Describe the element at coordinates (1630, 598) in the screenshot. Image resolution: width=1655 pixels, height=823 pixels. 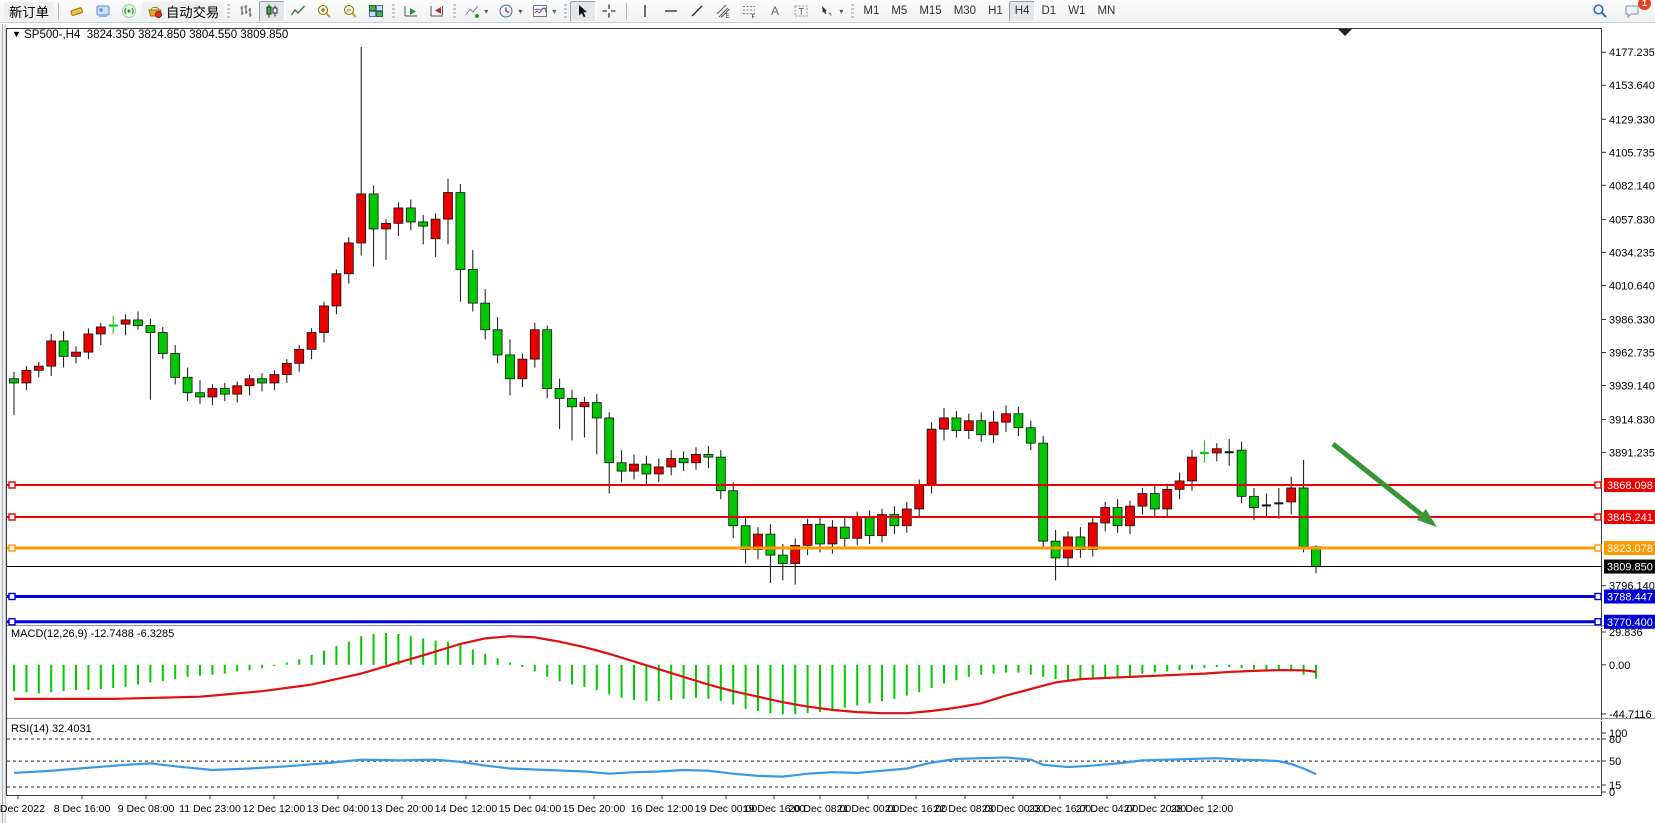
I see `price-tag-label: 3788.447` at that location.